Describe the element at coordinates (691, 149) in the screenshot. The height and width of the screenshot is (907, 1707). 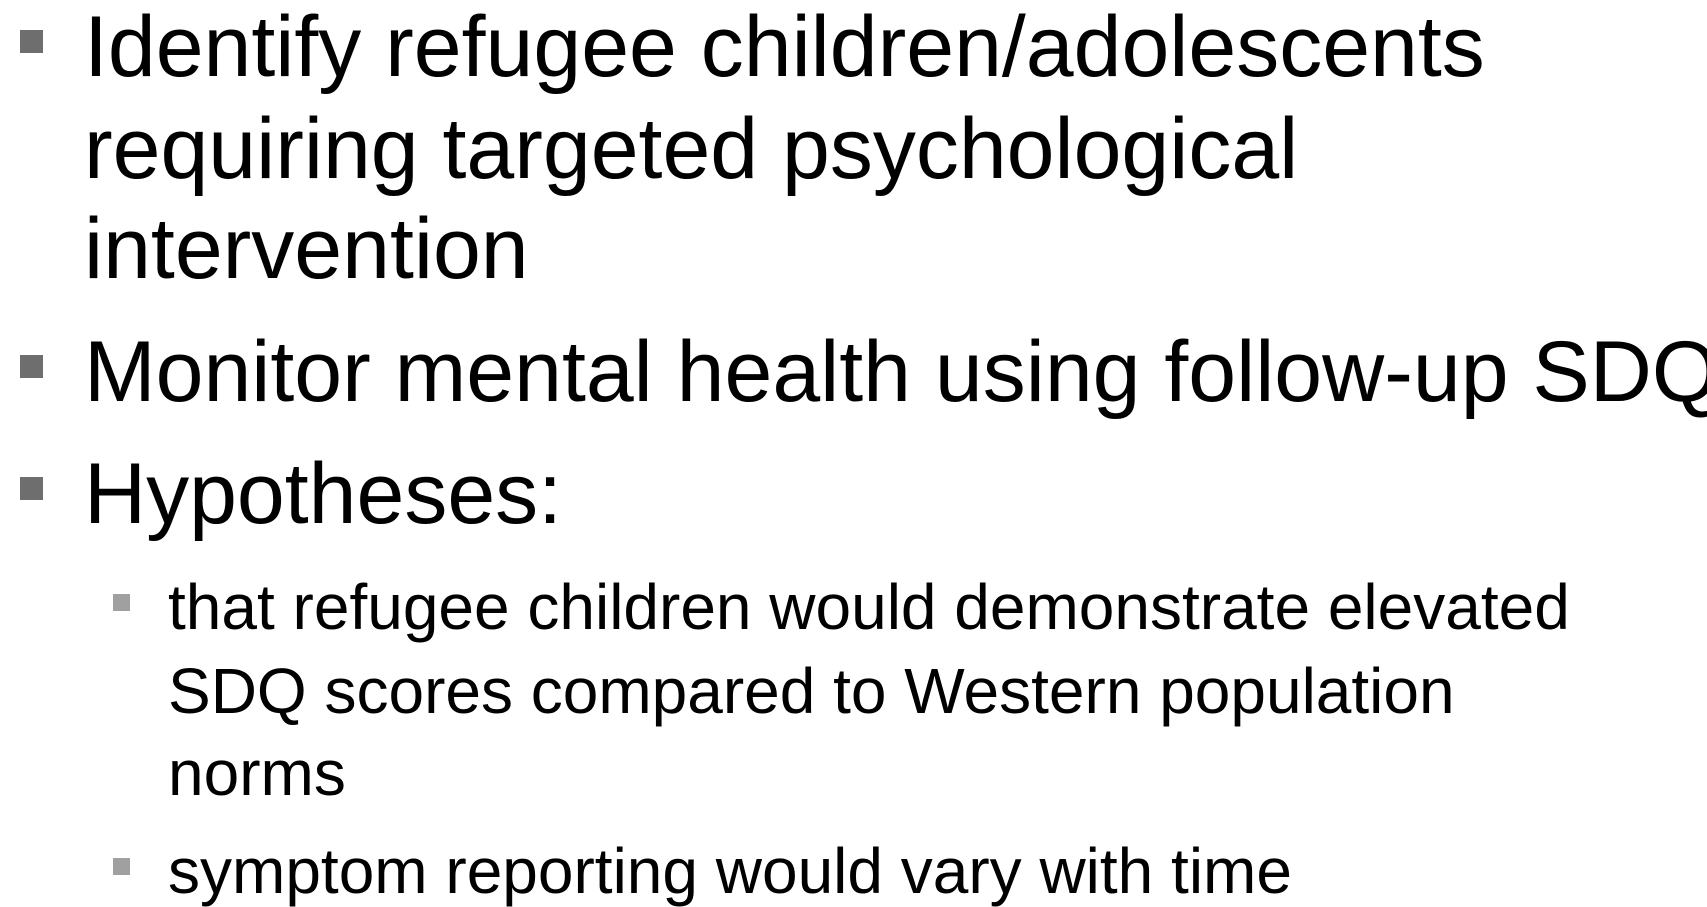
I see `bullet-text: requiring targeted psychological` at that location.